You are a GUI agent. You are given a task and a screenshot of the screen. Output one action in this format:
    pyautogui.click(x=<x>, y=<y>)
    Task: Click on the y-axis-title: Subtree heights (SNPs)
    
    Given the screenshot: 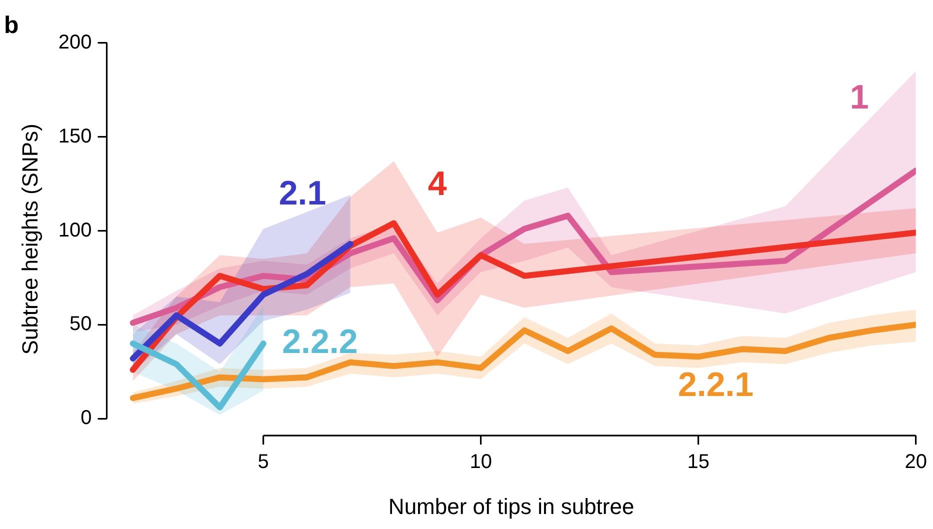 What is the action you would take?
    pyautogui.click(x=29, y=239)
    